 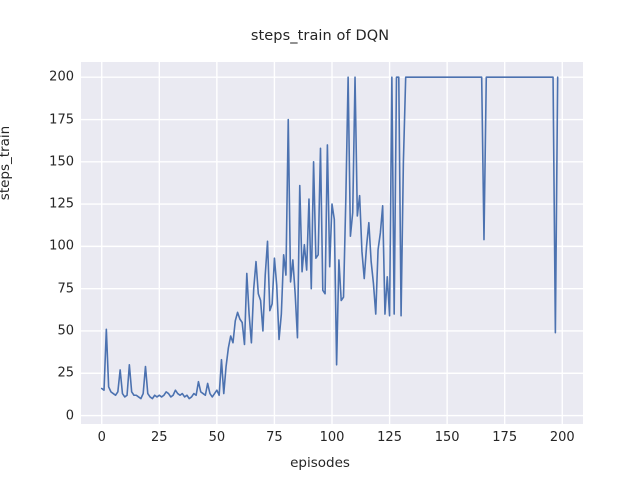 What do you see at coordinates (61, 119) in the screenshot?
I see `y-tick-label: 175` at bounding box center [61, 119].